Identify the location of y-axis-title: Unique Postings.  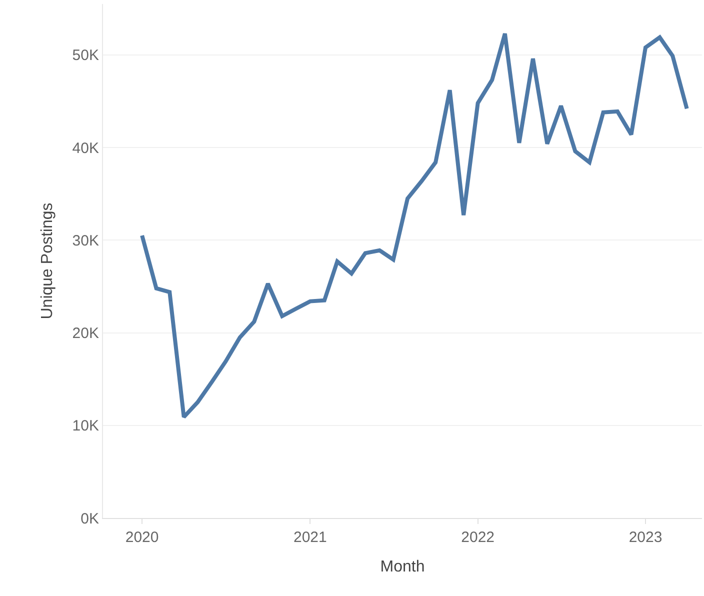
(47, 261).